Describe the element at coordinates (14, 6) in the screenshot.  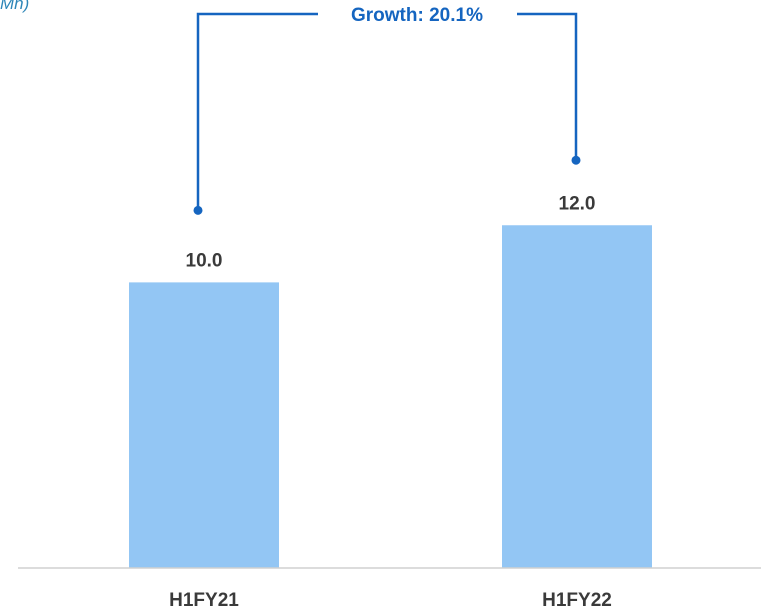
I see `chart-unit-fragment: Mn)` at that location.